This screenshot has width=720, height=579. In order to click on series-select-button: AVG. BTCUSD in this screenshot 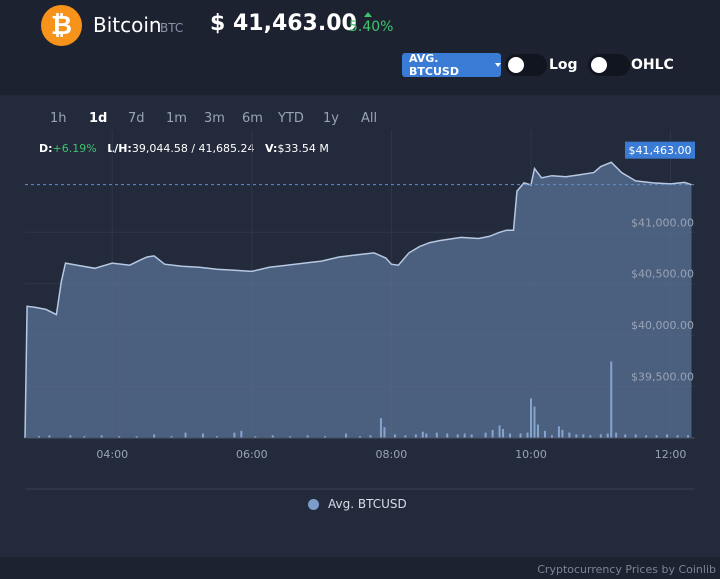, I will do `click(451, 65)`.